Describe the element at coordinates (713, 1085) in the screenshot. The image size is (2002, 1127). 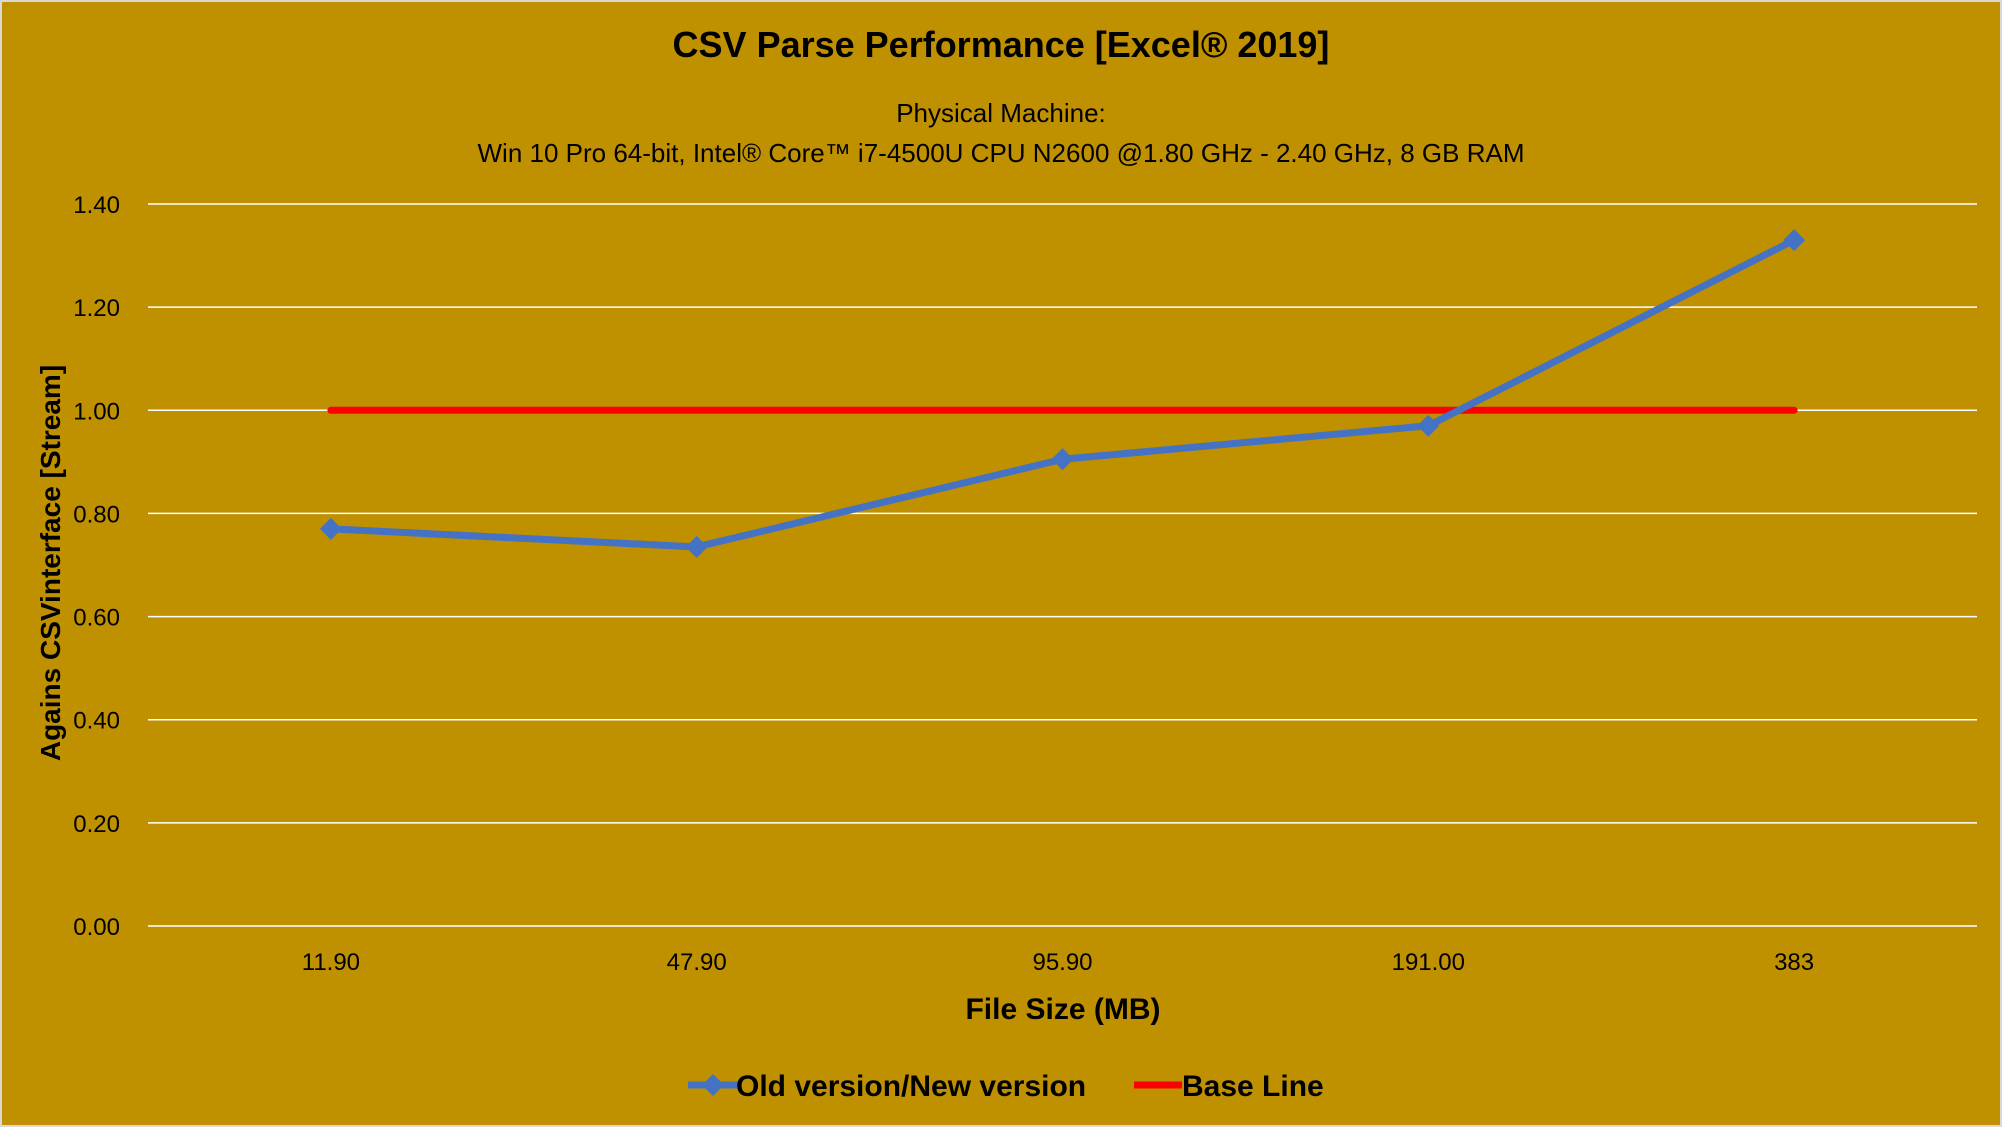
I see `legend-swatch-marker` at that location.